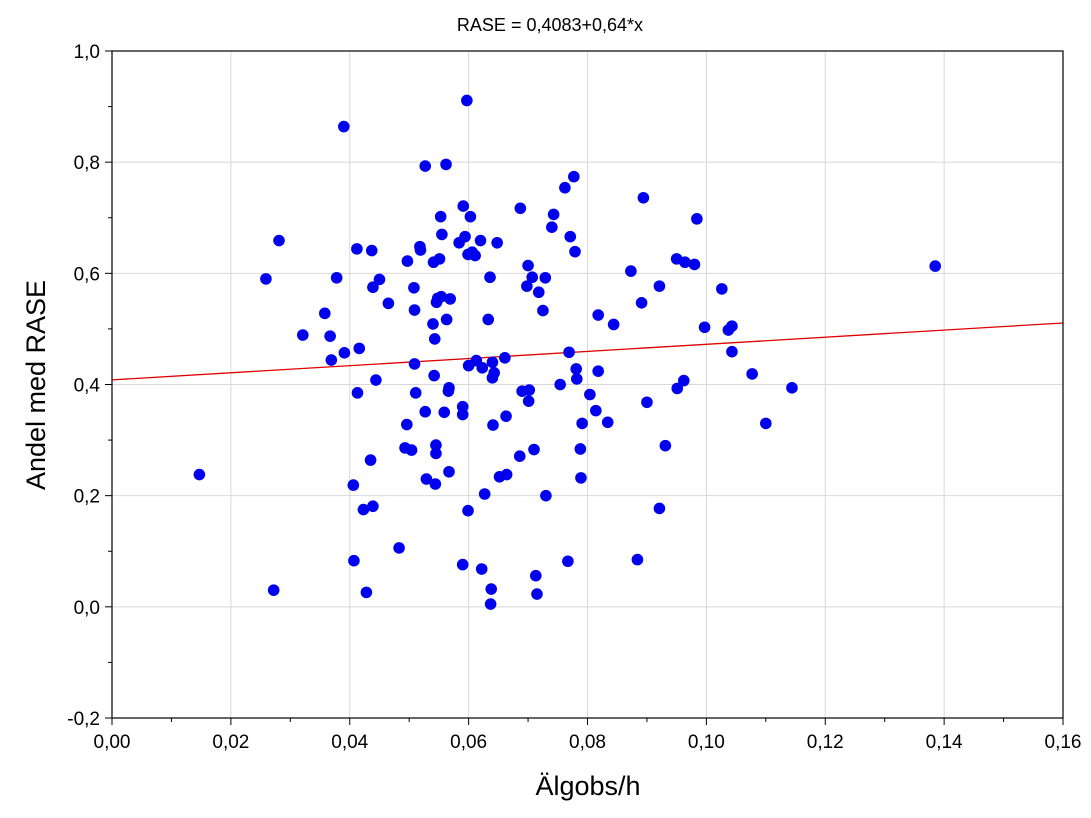 The width and height of the screenshot is (1091, 818). What do you see at coordinates (87, 274) in the screenshot?
I see `y-tick-label: 0,6` at bounding box center [87, 274].